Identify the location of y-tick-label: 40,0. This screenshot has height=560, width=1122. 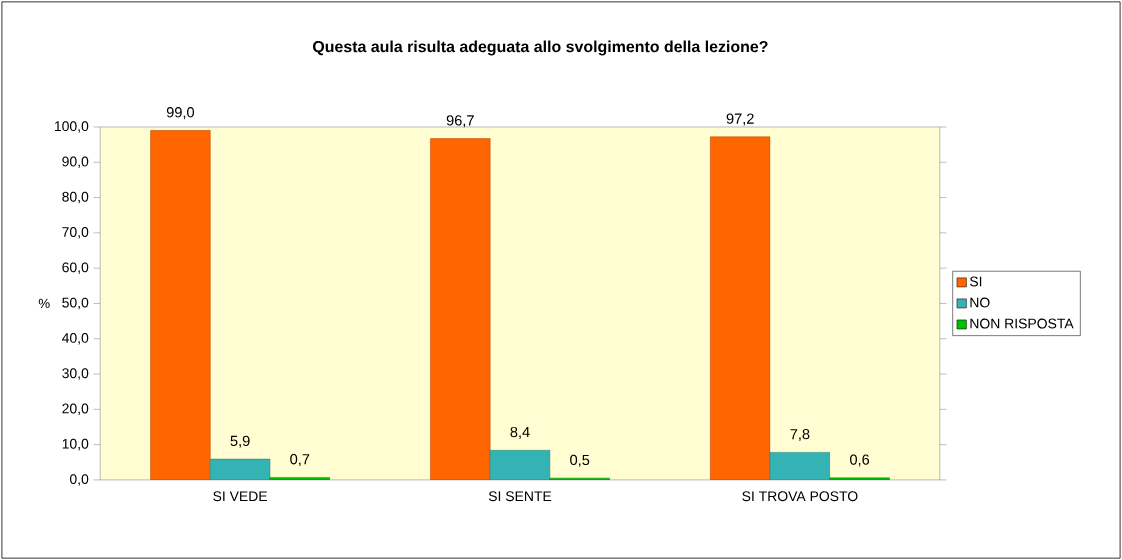
(75, 338).